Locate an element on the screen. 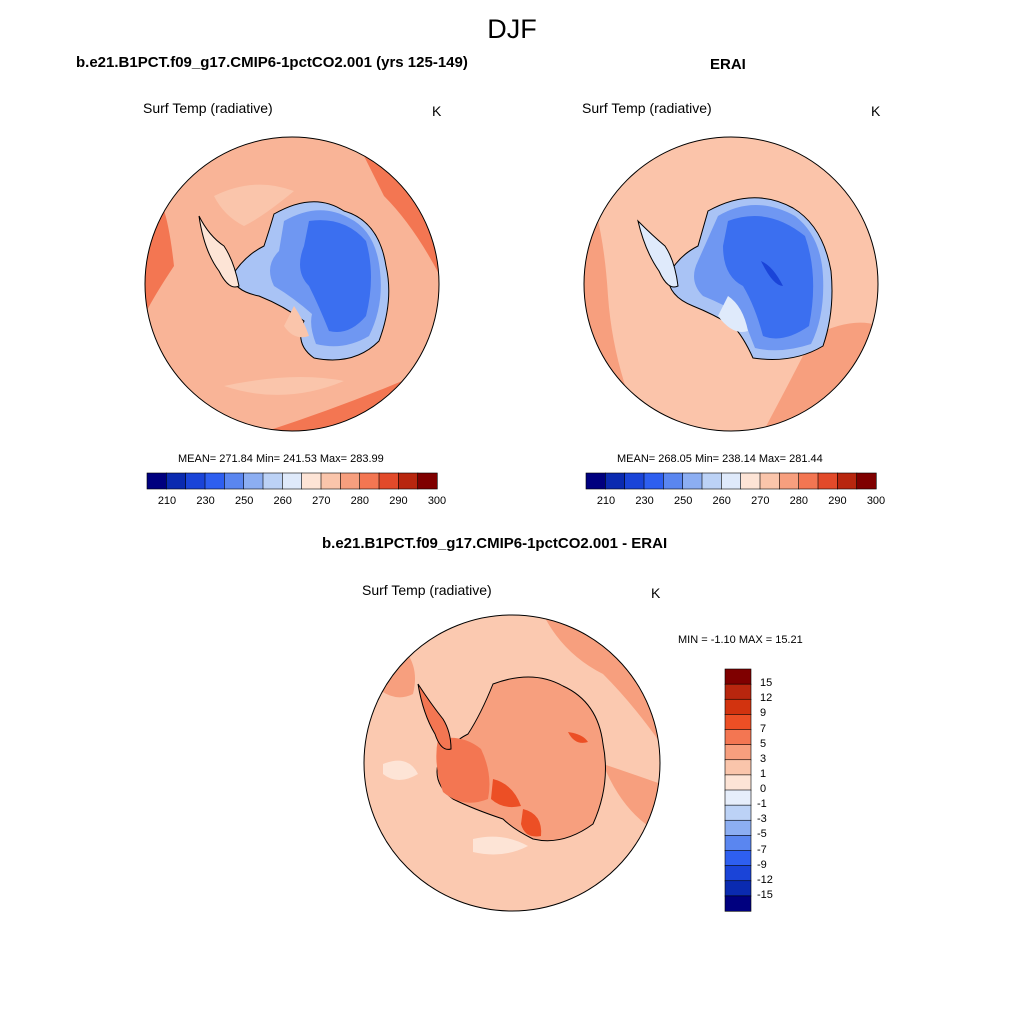 The height and width of the screenshot is (1024, 1024). obs-colorbar-tick: 230 is located at coordinates (644, 501).